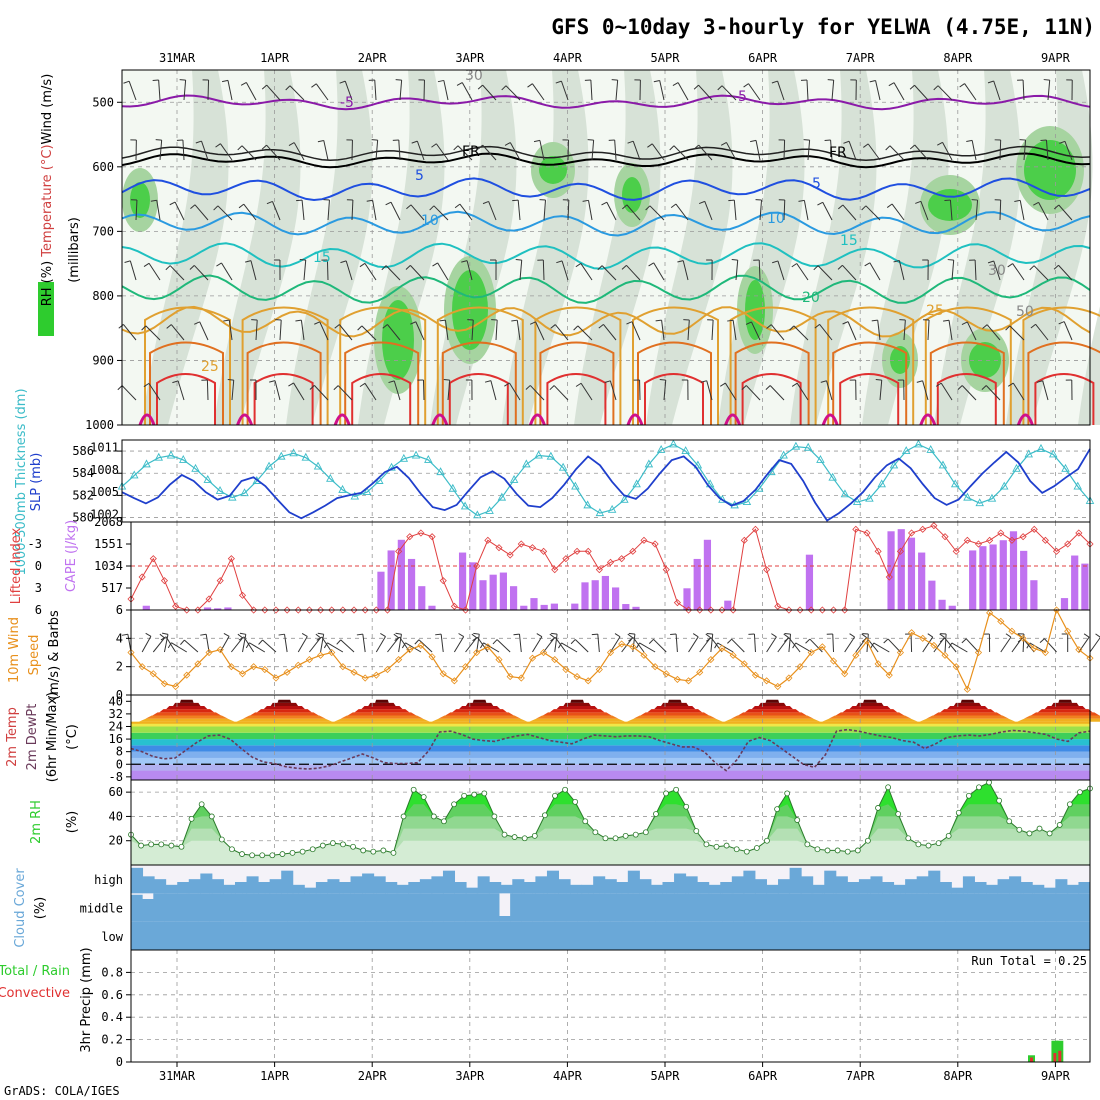 Image resolution: width=1100 pixels, height=1100 pixels. Describe the element at coordinates (103, 296) in the screenshot. I see `y-tick-label: 800` at that location.